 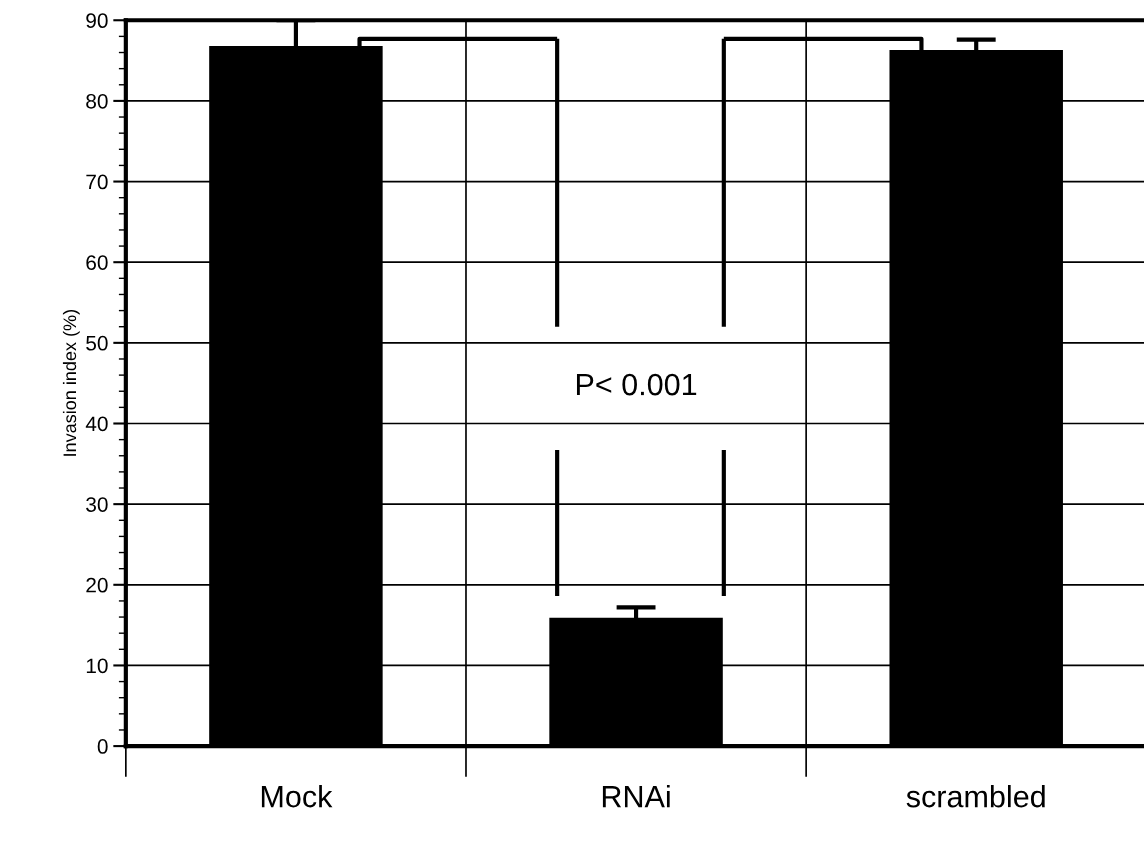 What do you see at coordinates (297, 796) in the screenshot?
I see `x-tick-label: Mock` at bounding box center [297, 796].